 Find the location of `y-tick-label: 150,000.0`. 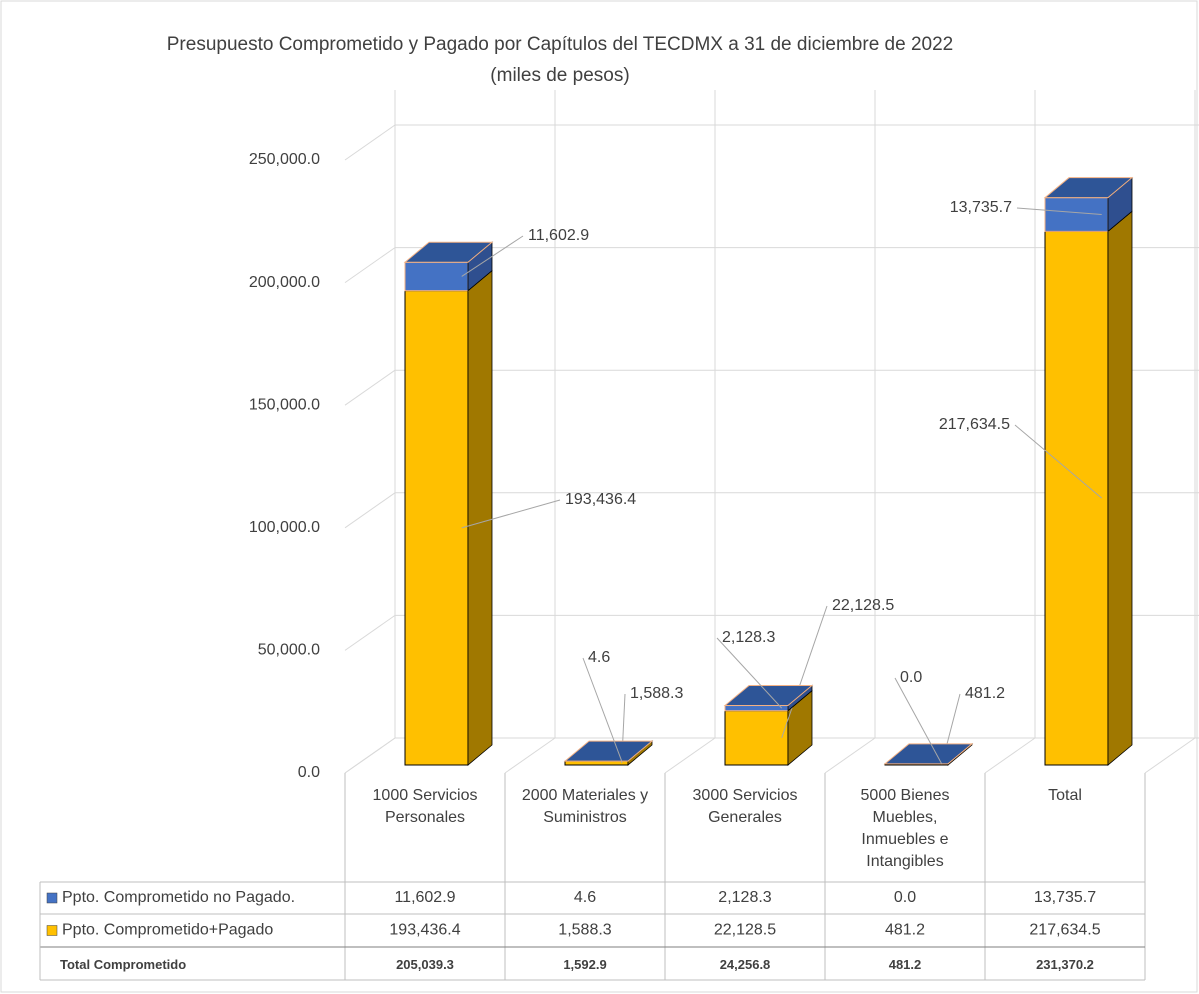

y-tick-label: 150,000.0 is located at coordinates (284, 404).